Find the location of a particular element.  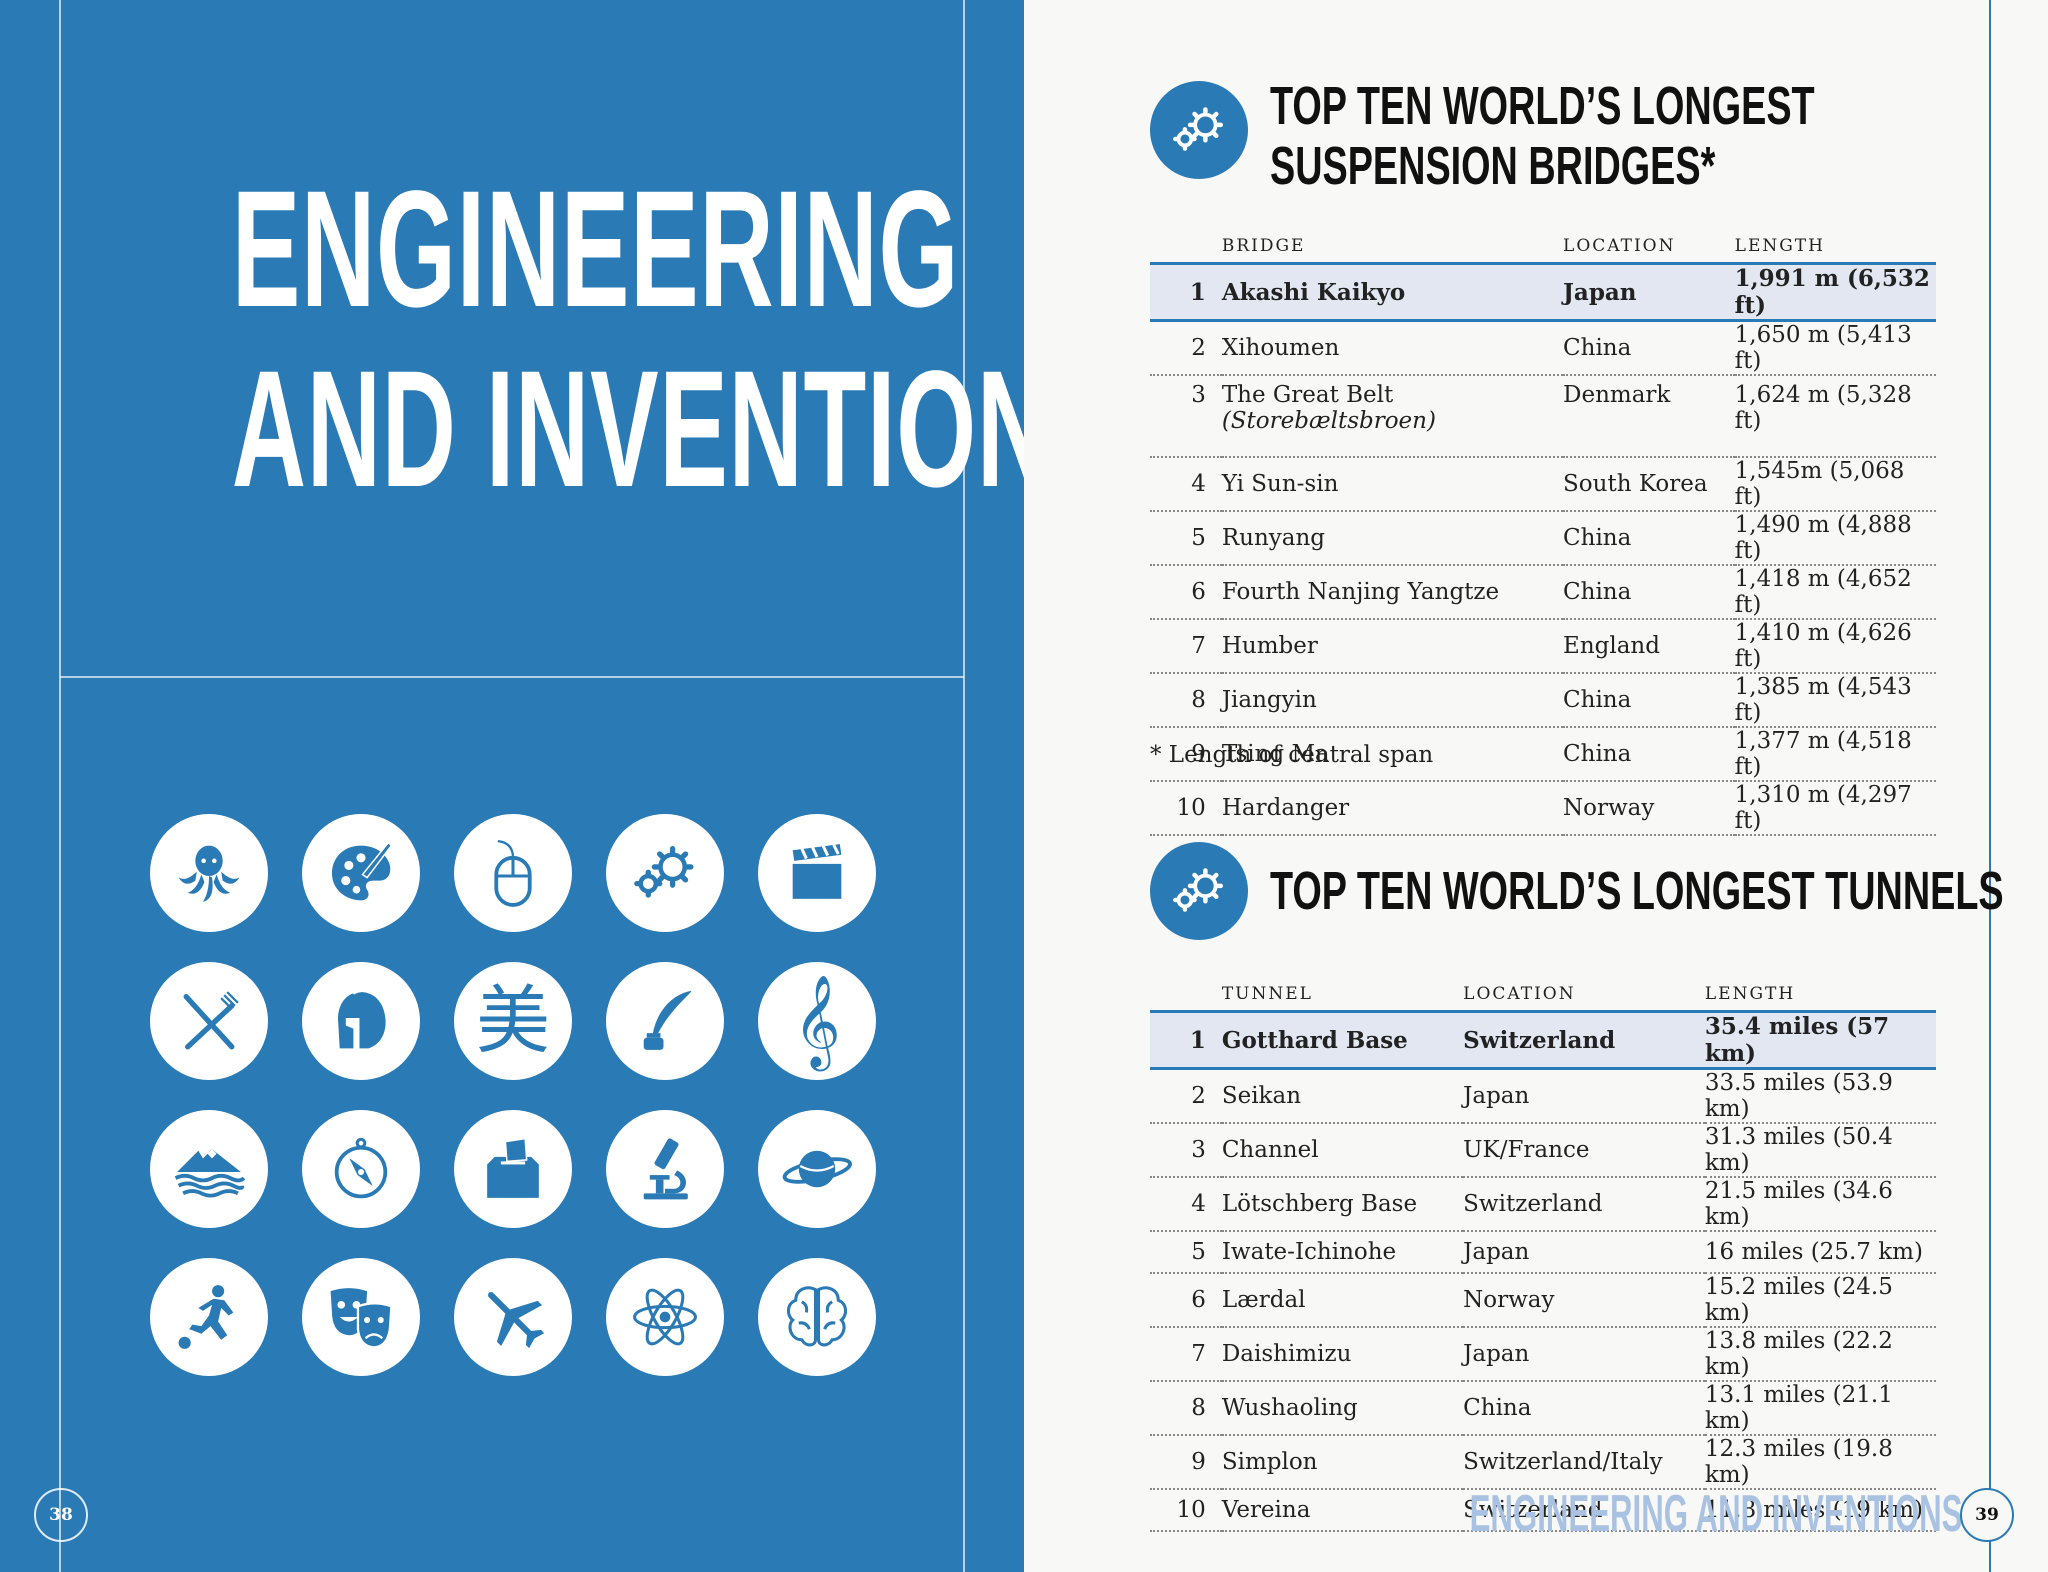

table-row: 6 Lærdal Norway 15.2 miles (24.5 km) is located at coordinates (1543, 1300).